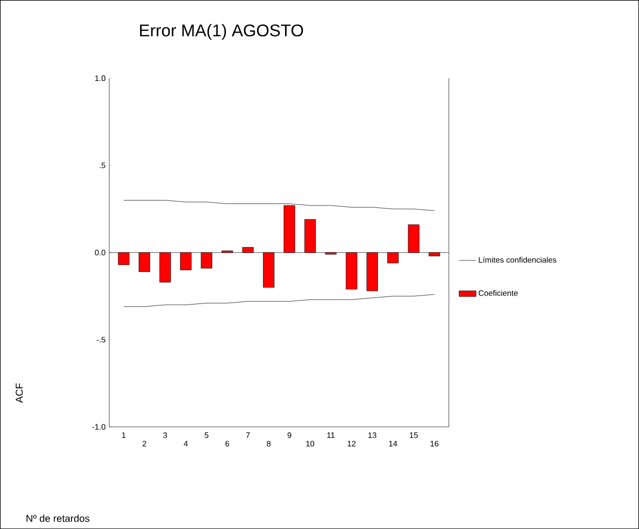 The width and height of the screenshot is (639, 529). Describe the element at coordinates (222, 32) in the screenshot. I see `chart-title: Error MA(1) AGOSTO` at that location.